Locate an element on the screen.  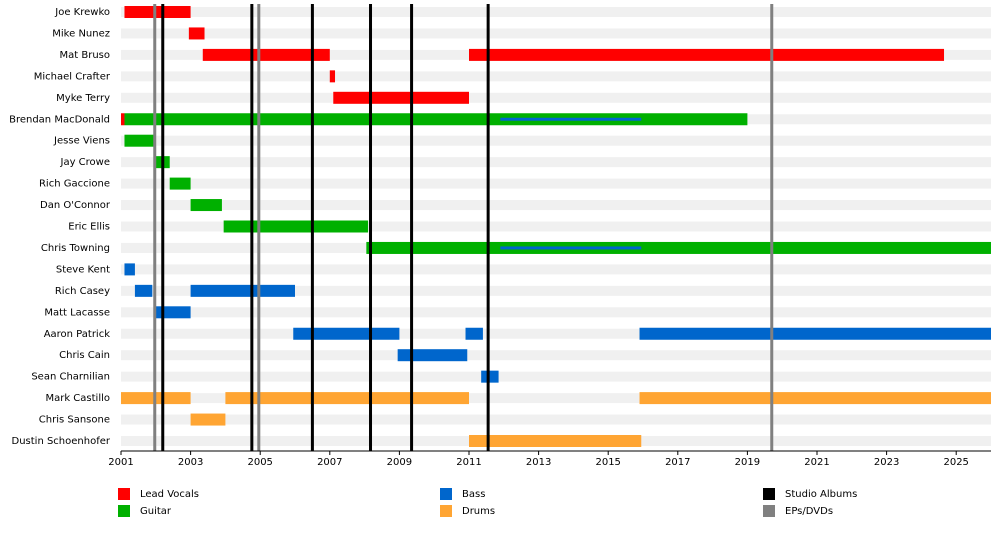
row-label: Rich Gaccione is located at coordinates (74, 184).